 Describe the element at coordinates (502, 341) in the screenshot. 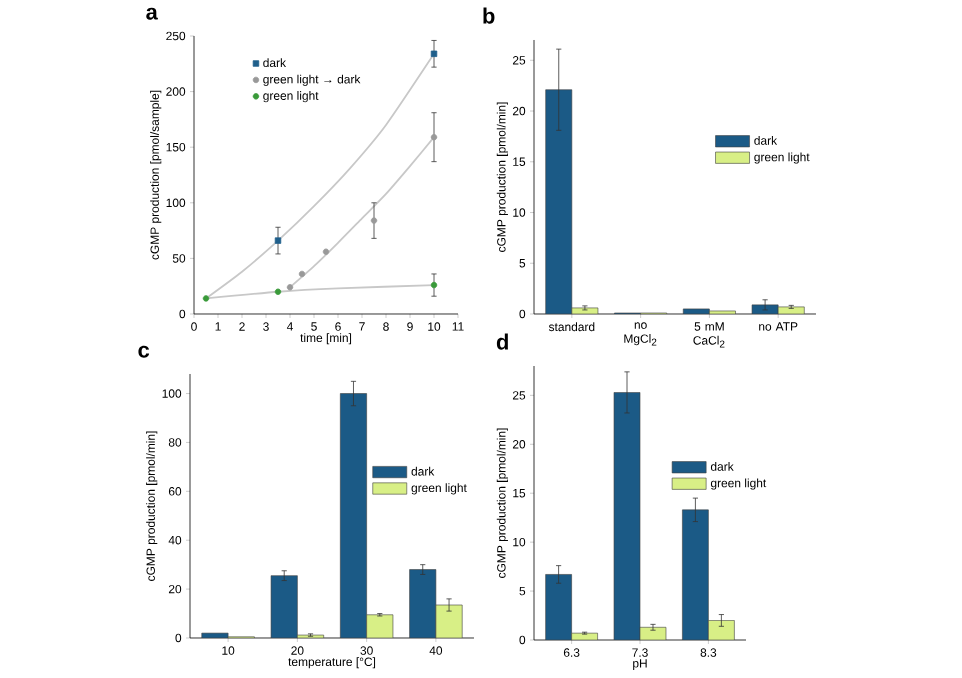

I see `chart-title: d` at that location.